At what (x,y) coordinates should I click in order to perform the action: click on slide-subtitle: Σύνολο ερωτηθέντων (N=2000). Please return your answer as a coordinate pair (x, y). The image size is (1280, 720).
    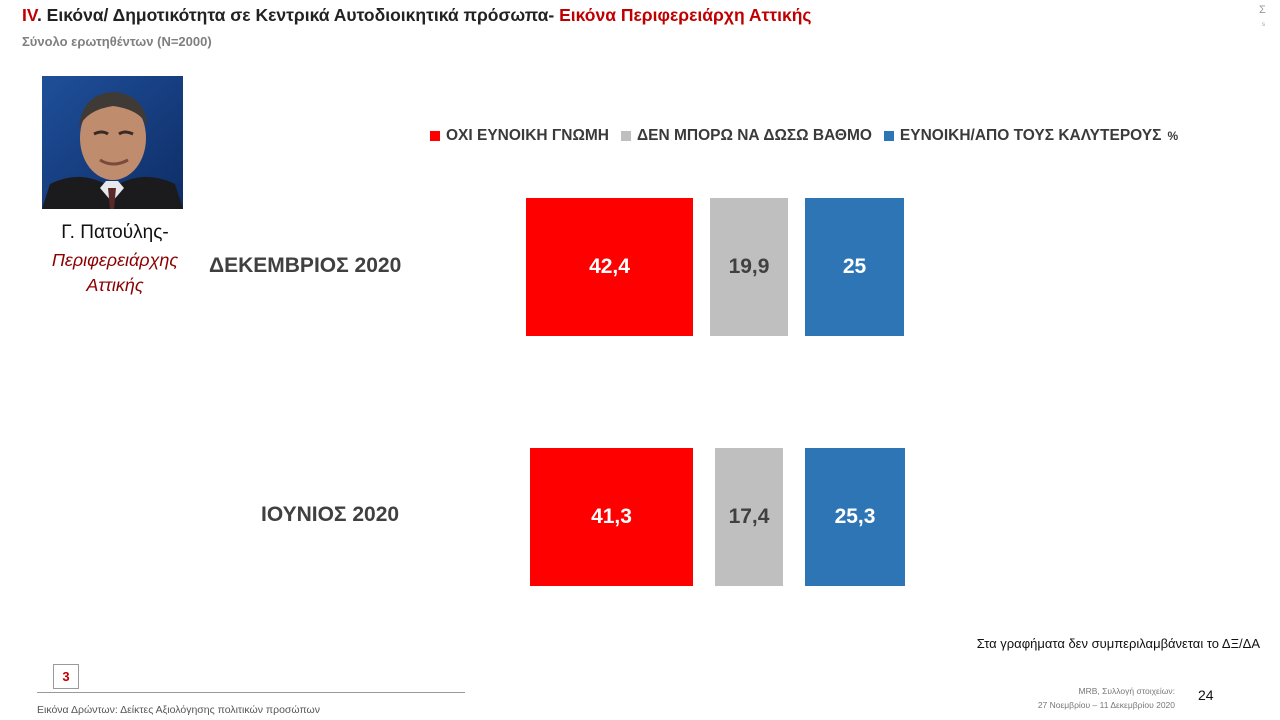
    Looking at the image, I should click on (117, 41).